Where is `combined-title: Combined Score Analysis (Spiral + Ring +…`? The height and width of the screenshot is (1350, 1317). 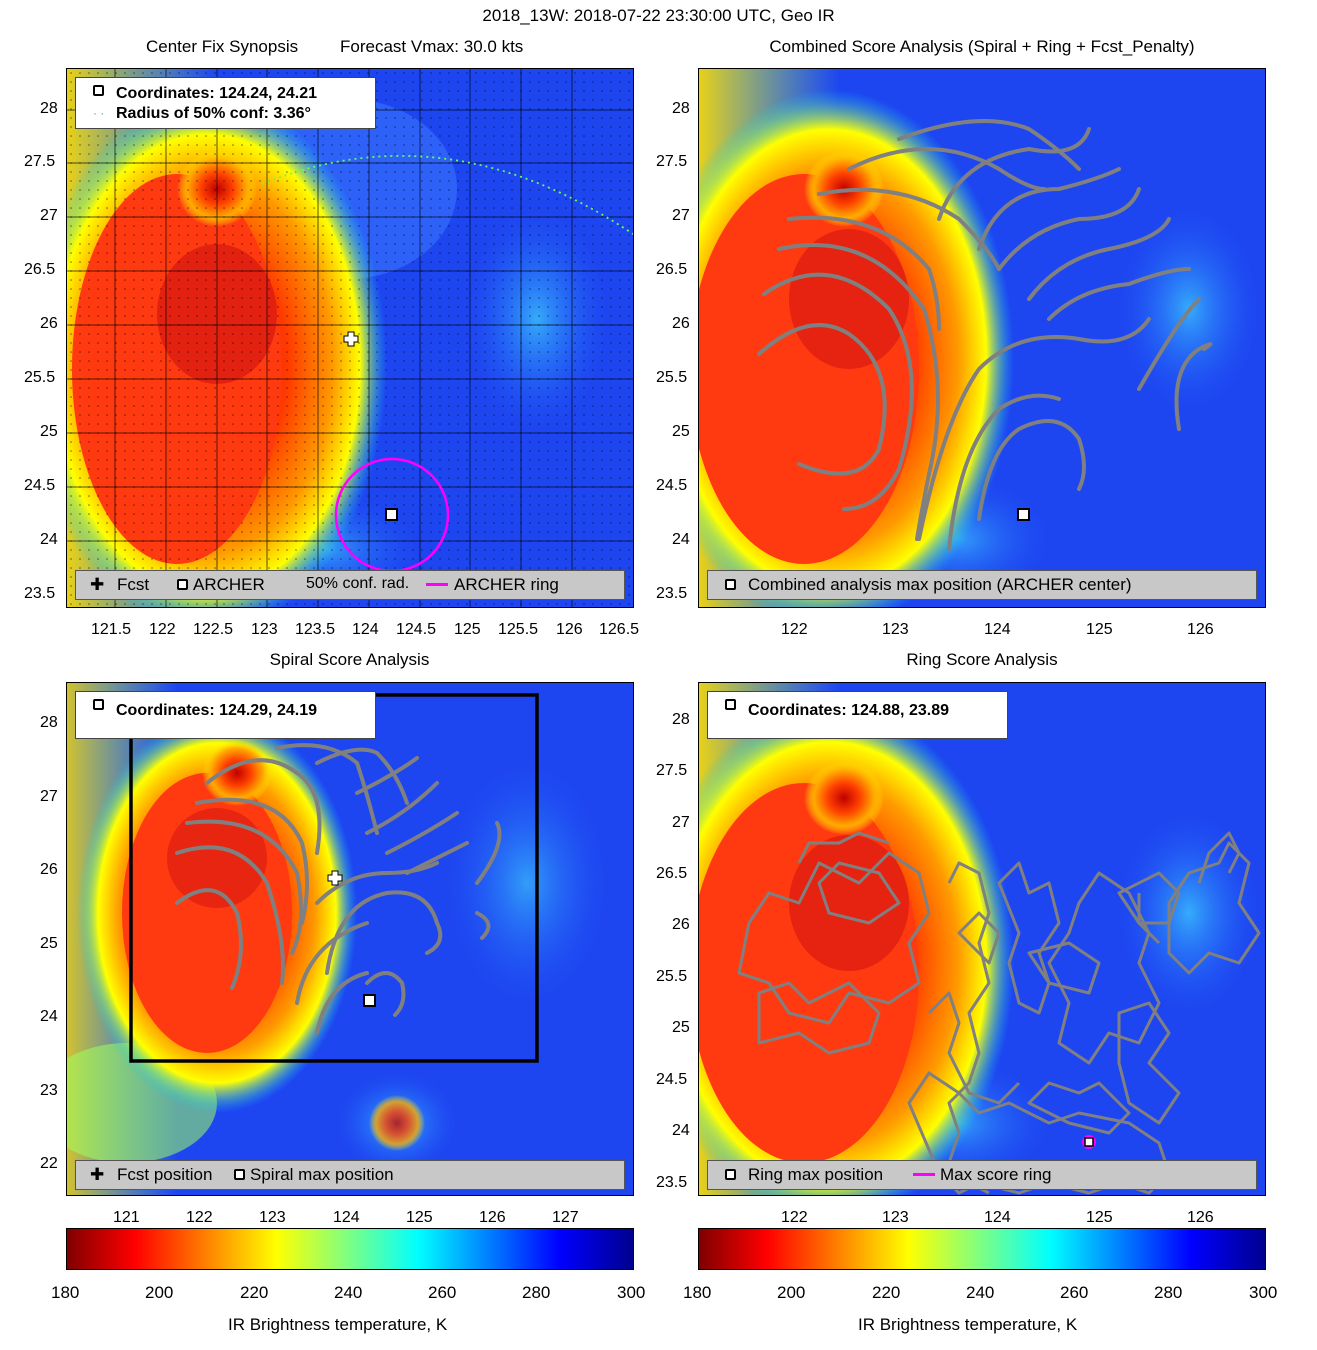 combined-title: Combined Score Analysis (Spiral + Ring +… is located at coordinates (982, 46).